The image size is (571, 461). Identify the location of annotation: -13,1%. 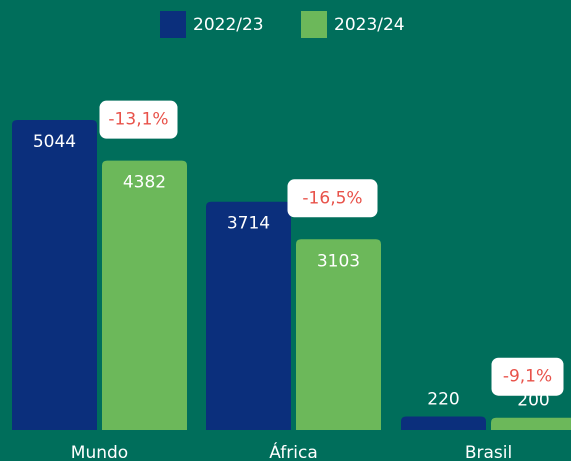
(138, 120).